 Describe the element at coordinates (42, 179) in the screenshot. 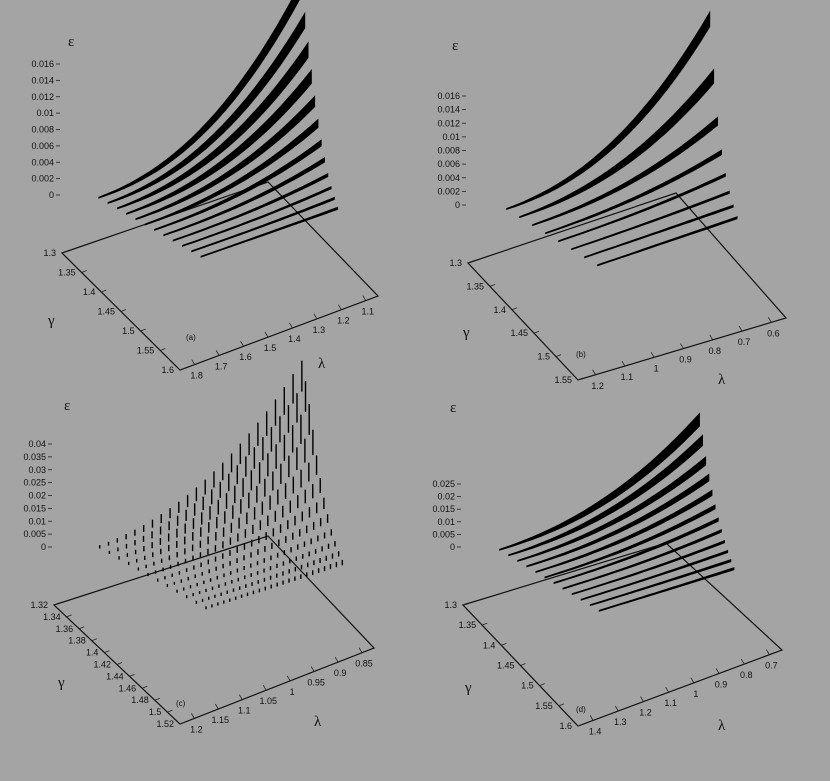

I see `z-tick-label: 0.002` at that location.